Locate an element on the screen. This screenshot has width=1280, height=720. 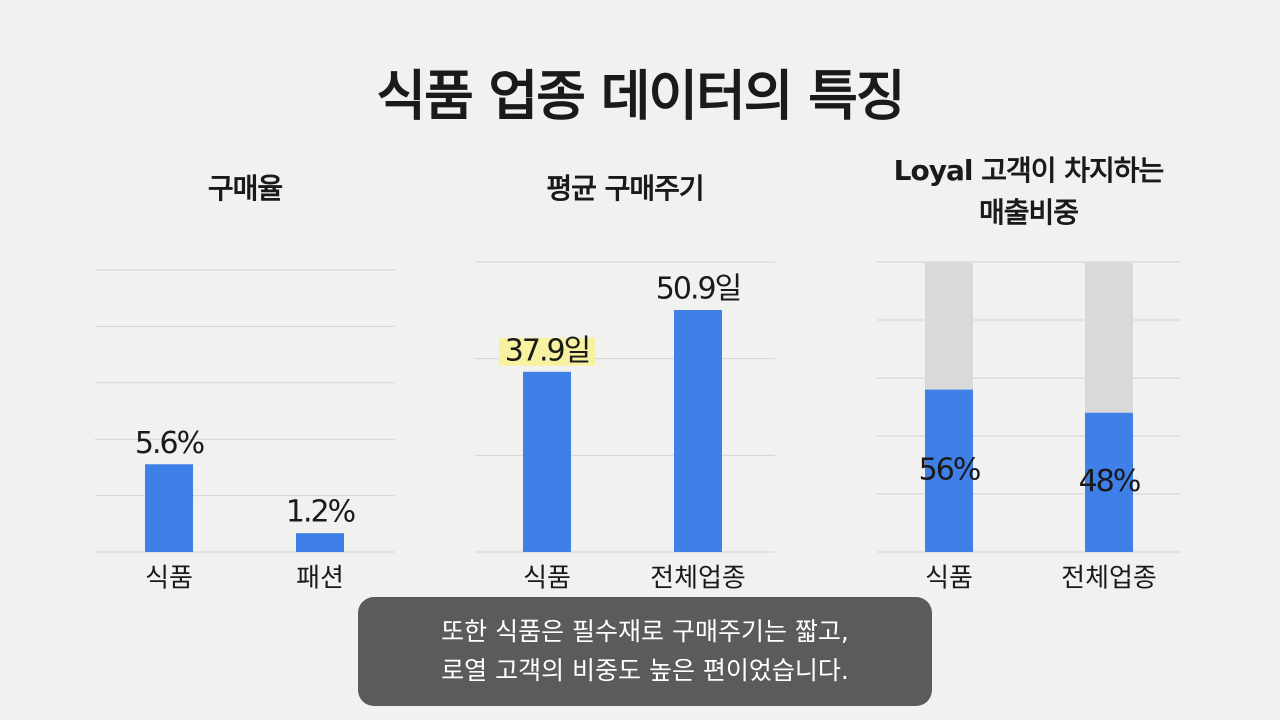
chart-title: 구매율 is located at coordinates (245, 188).